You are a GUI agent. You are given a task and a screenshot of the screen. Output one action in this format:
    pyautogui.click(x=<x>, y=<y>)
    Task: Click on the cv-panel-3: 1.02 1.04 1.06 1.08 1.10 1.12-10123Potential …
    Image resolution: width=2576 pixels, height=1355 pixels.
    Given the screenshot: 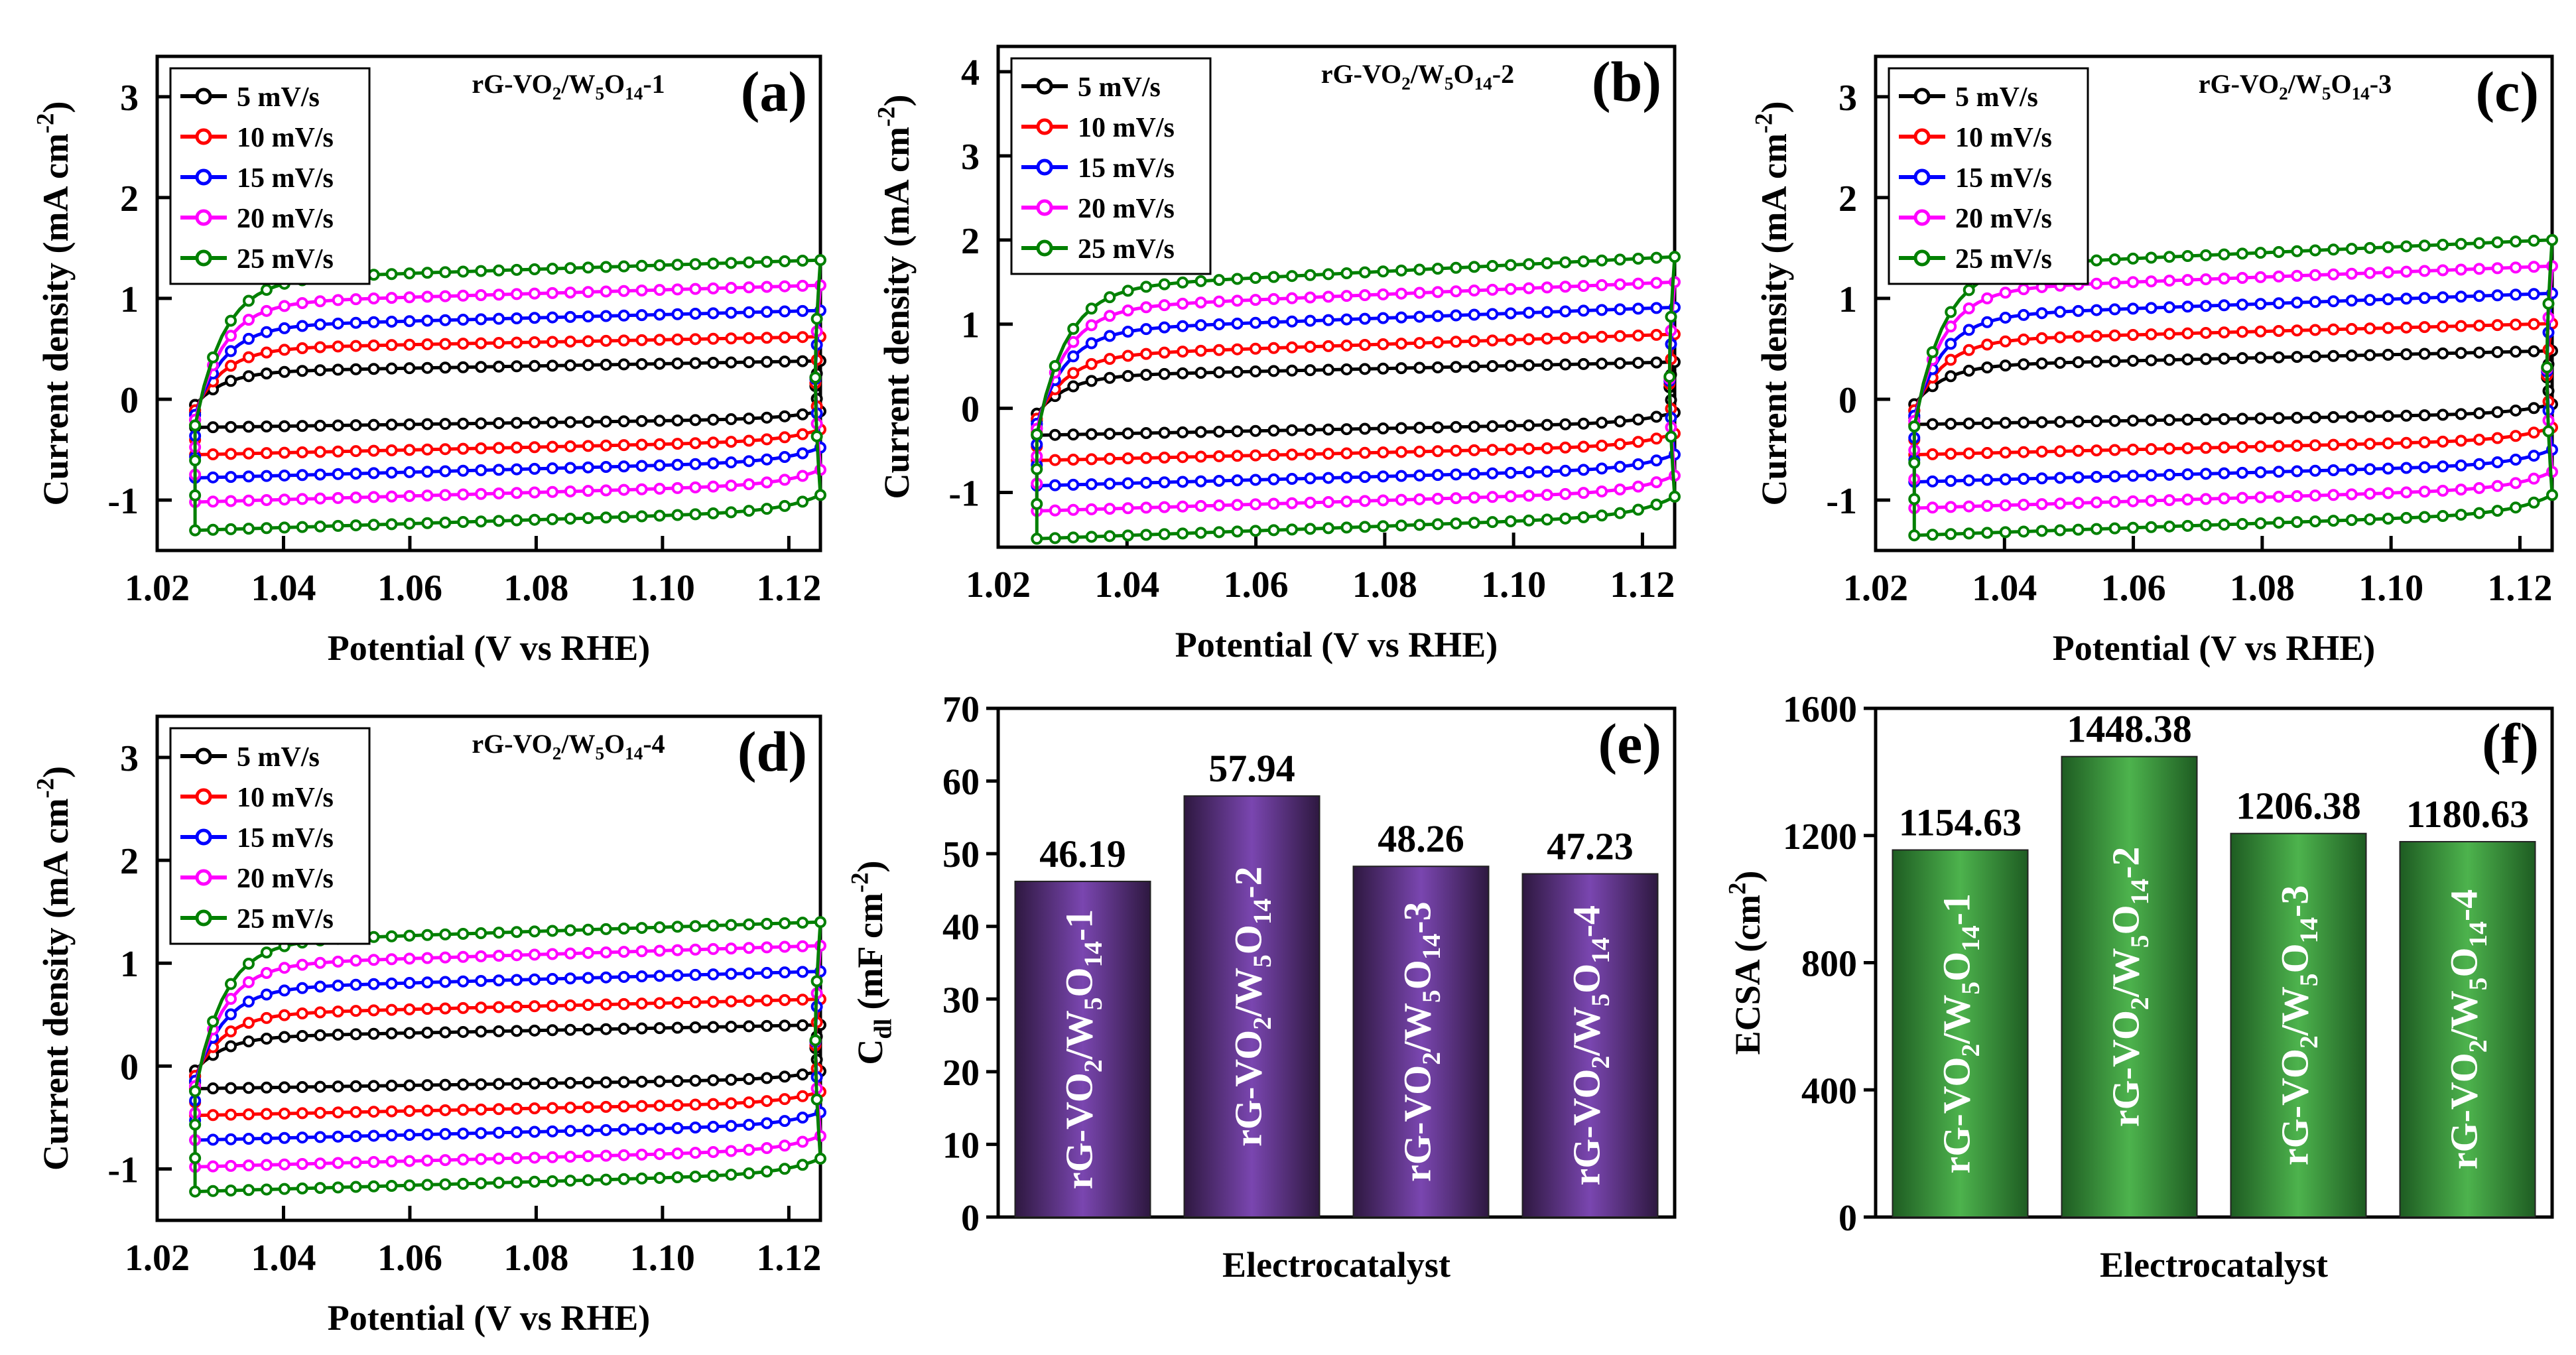 What is the action you would take?
    pyautogui.click(x=429, y=1026)
    